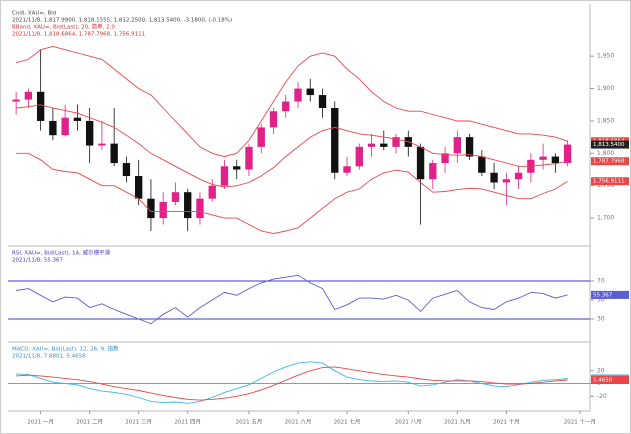  What do you see at coordinates (603, 295) in the screenshot?
I see `last-value-label: 55.367` at bounding box center [603, 295].